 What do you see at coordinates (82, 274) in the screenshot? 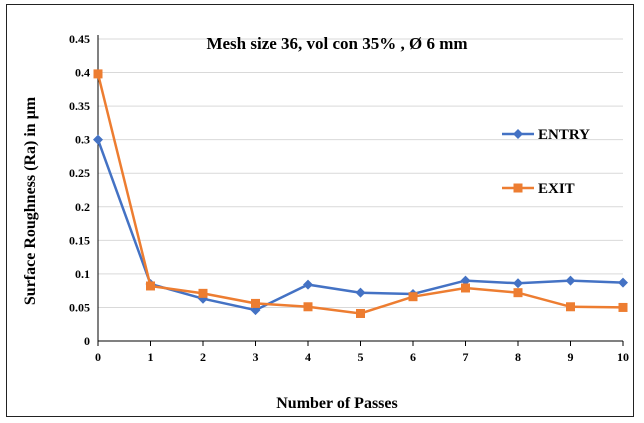
I see `y-tick-label: 0.1` at bounding box center [82, 274].